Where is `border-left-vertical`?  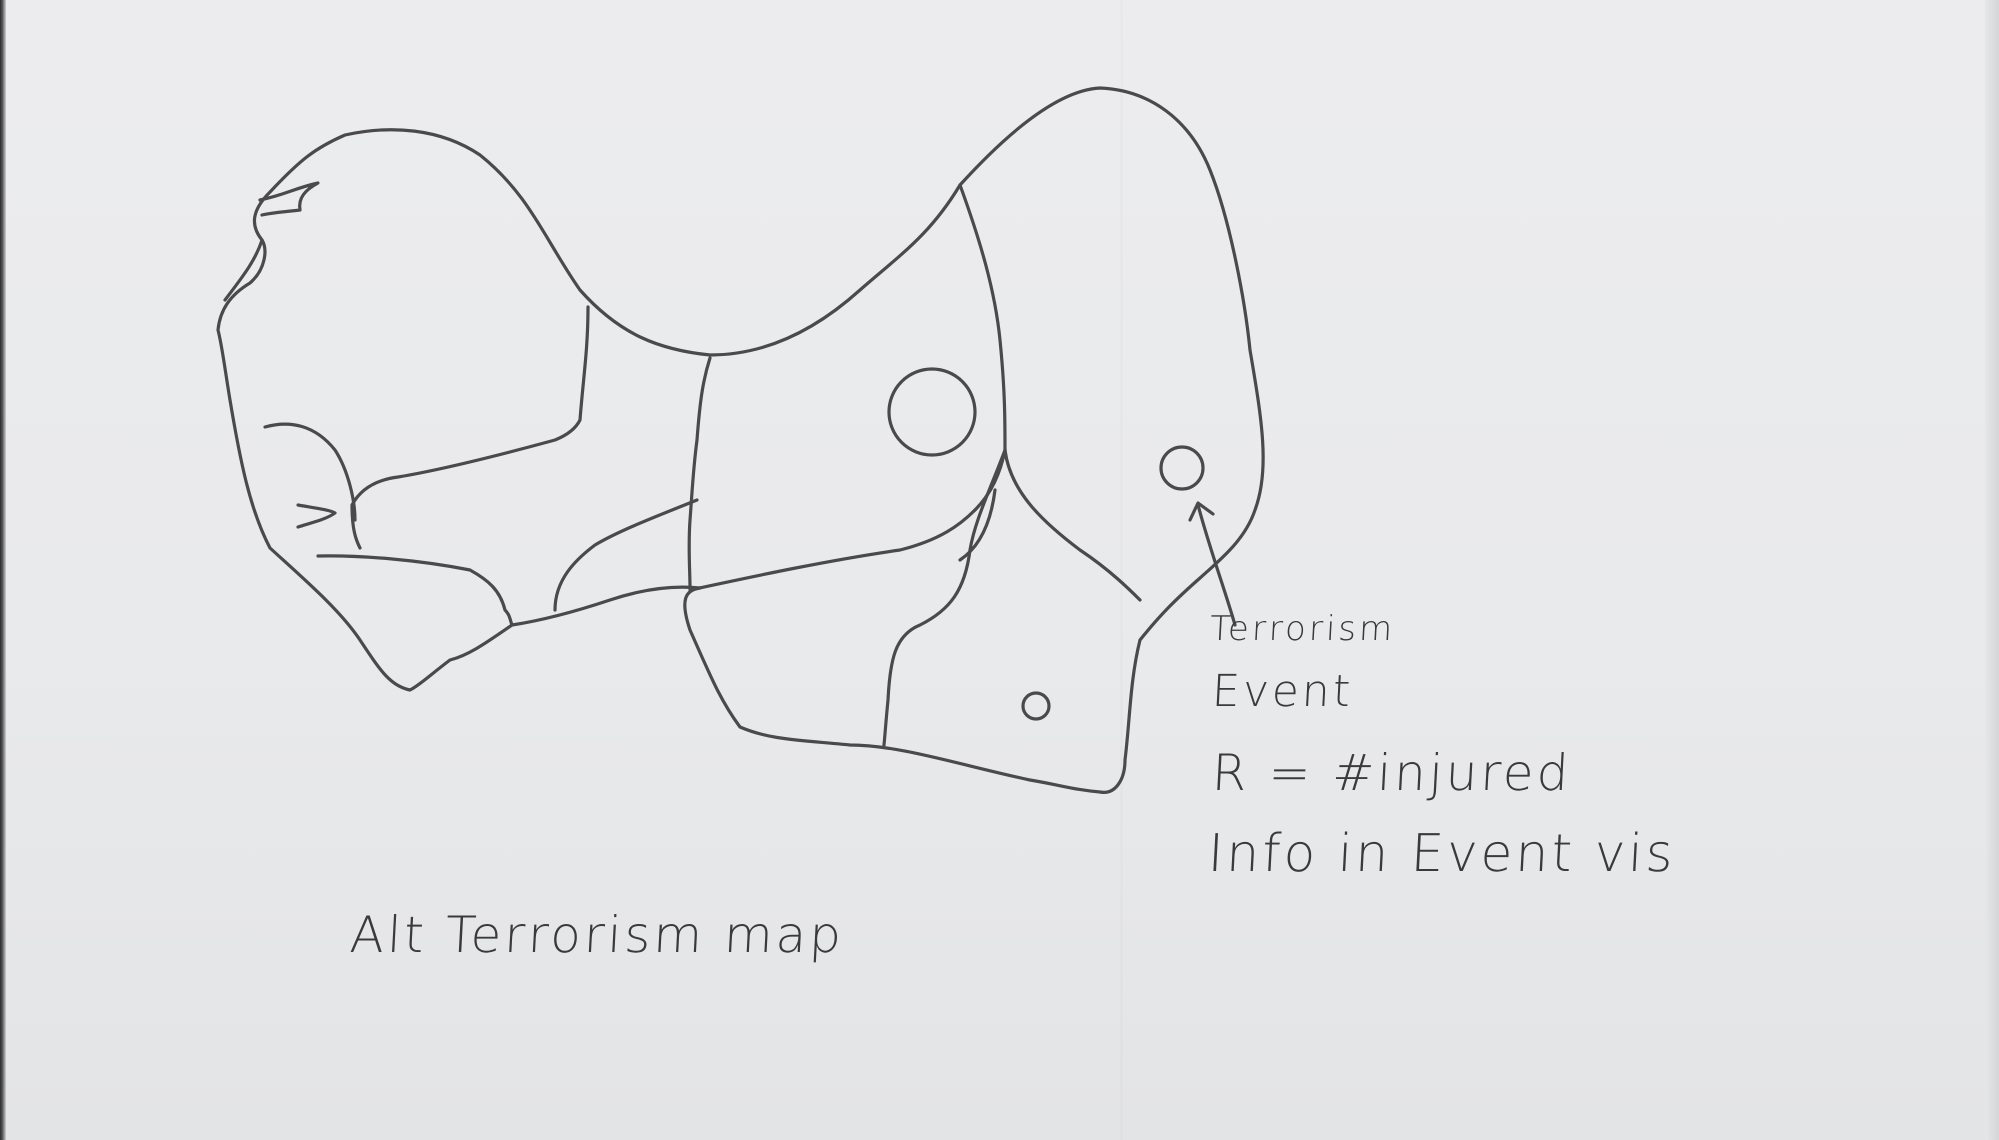
border-left-vertical is located at coordinates (470, 427).